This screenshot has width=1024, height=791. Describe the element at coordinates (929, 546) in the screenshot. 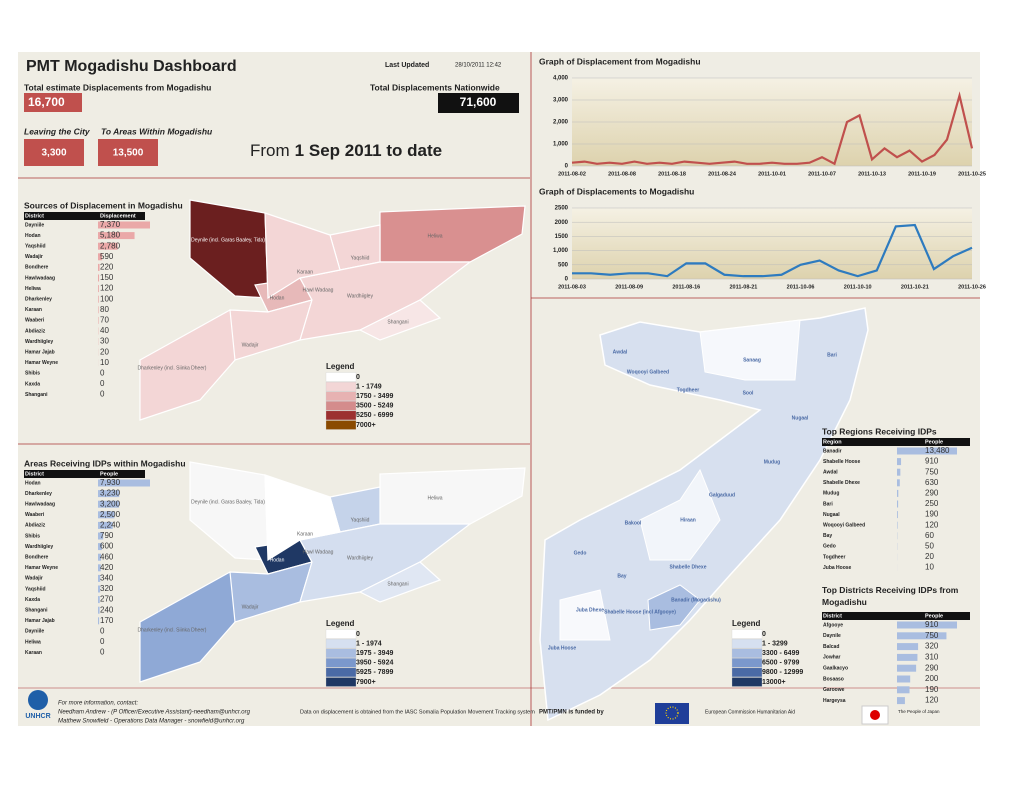

I see `row-value: 50` at that location.